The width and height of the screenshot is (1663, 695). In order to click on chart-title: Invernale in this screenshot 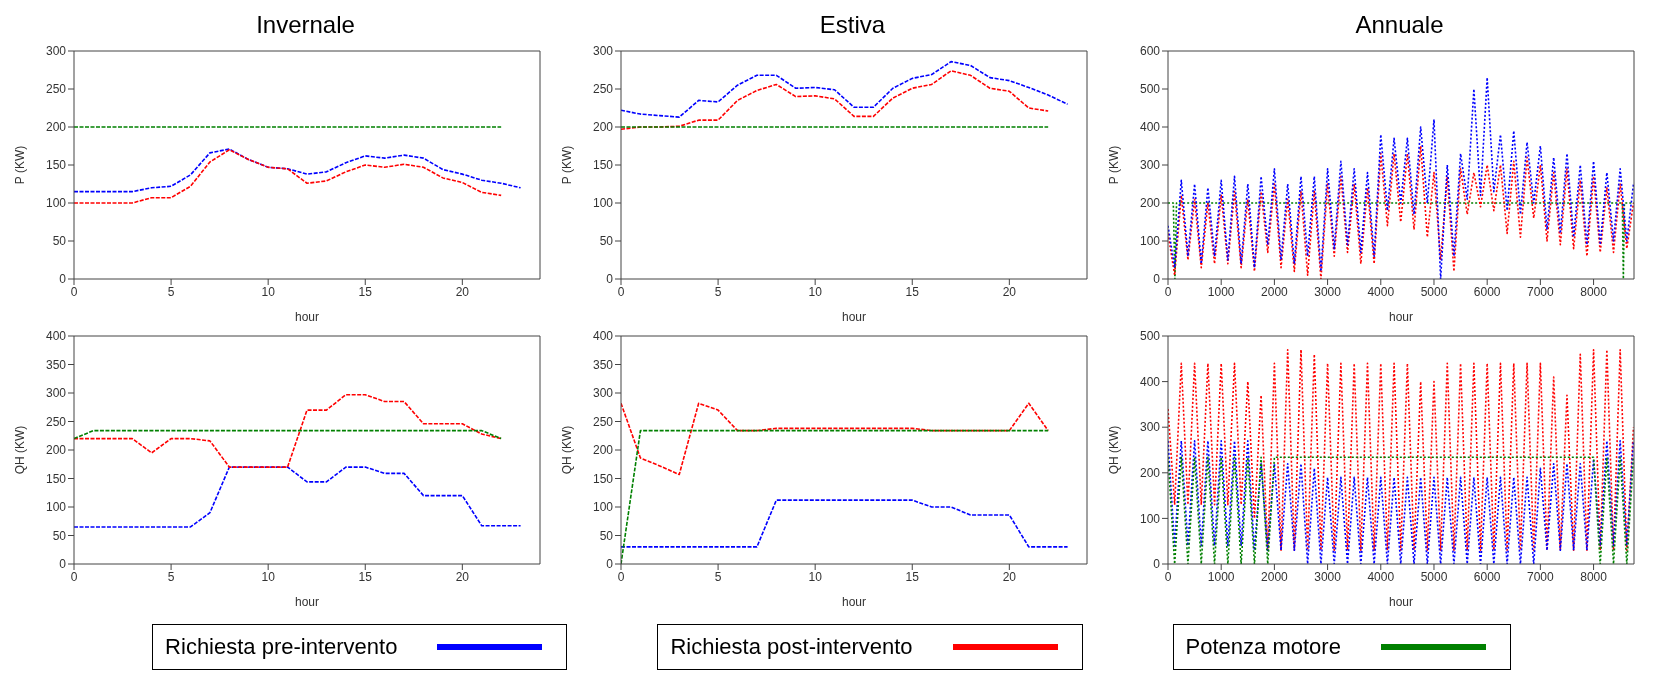, I will do `click(305, 25)`.